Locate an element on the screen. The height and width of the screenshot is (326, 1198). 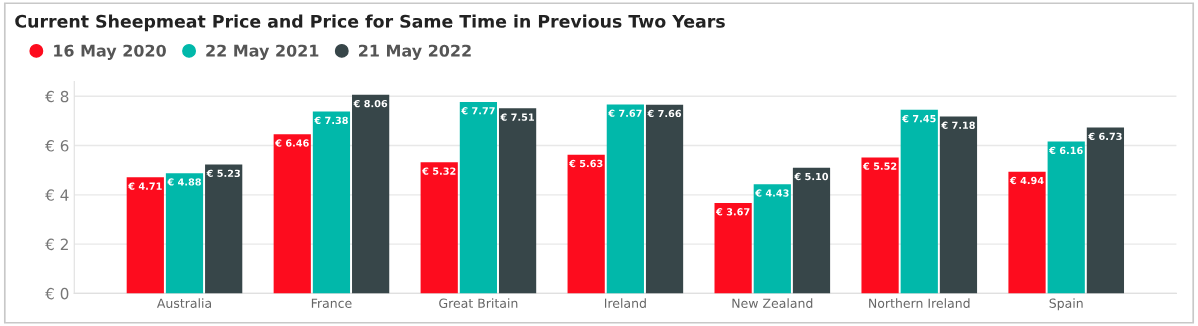
data-label: € 3.67 is located at coordinates (732, 212).